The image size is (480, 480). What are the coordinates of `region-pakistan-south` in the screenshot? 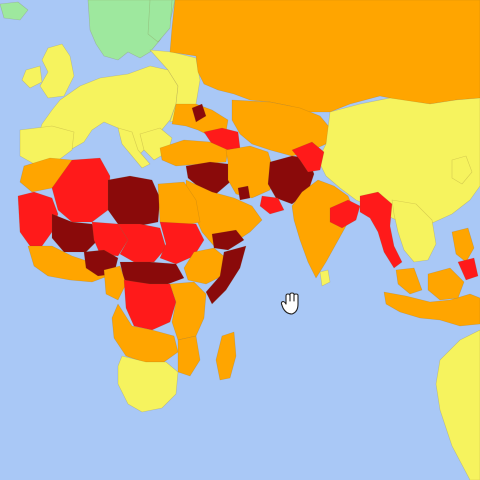 It's located at (272, 205).